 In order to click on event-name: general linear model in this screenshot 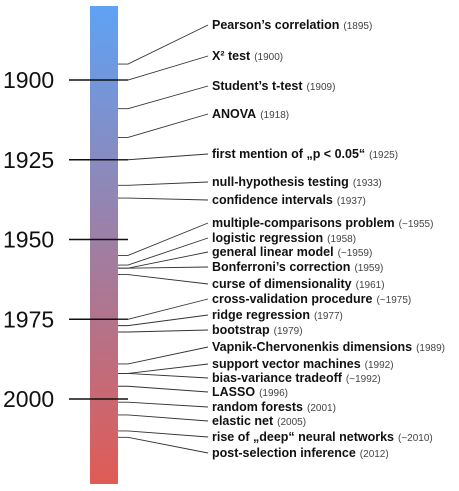, I will do `click(273, 252)`.